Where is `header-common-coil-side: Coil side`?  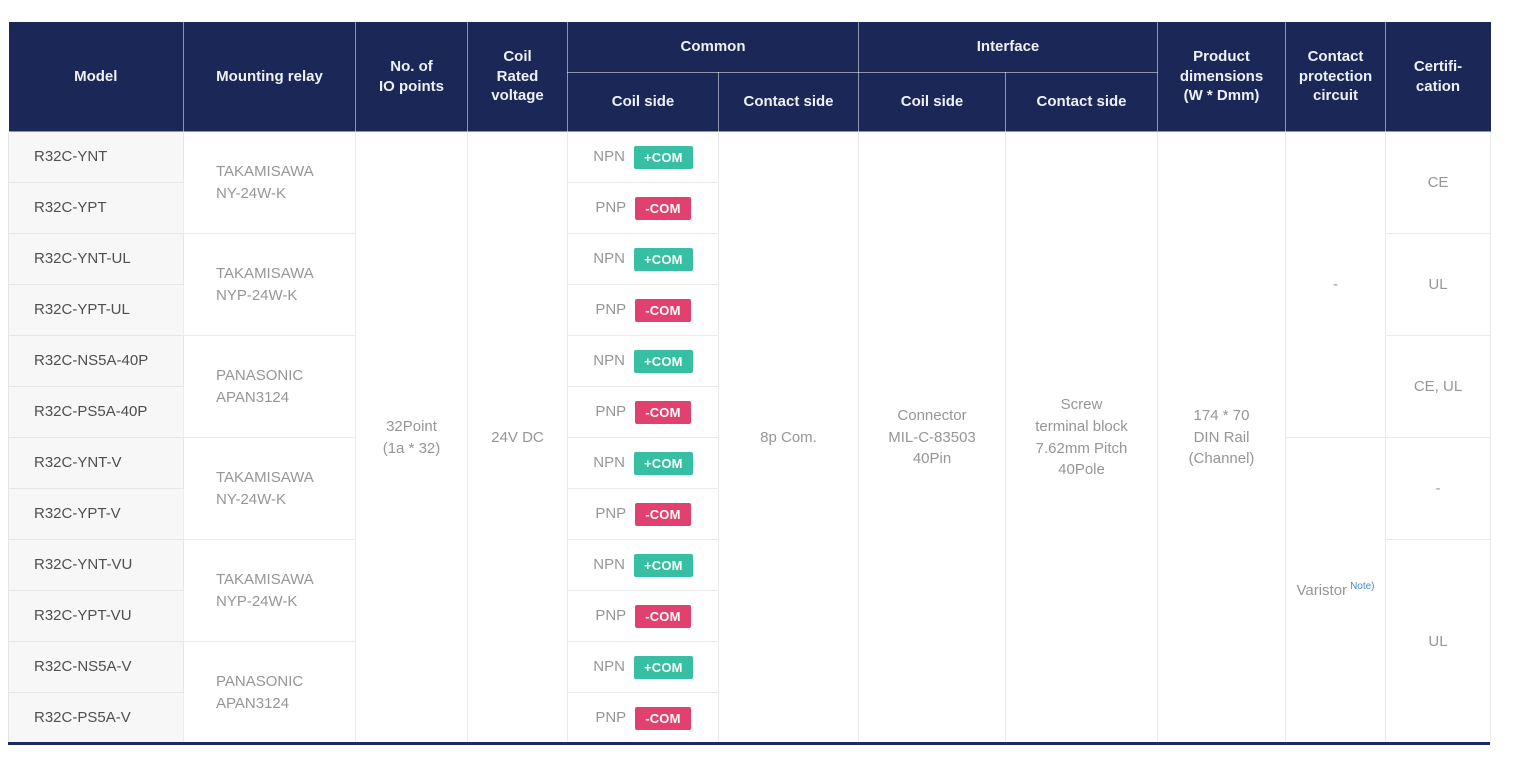 header-common-coil-side: Coil side is located at coordinates (643, 102).